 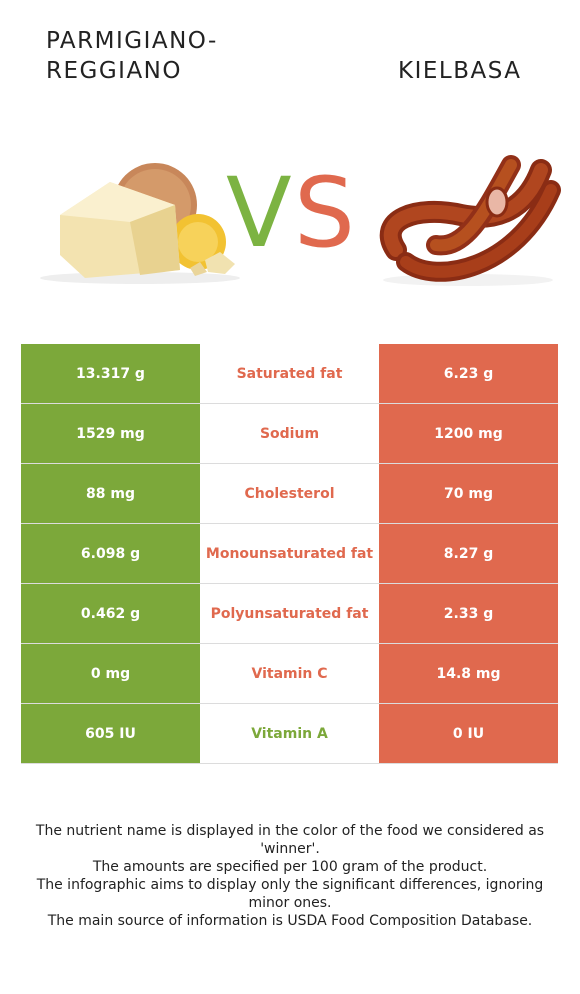 I want to click on parmigiano-cheese-image, so click(x=140, y=223).